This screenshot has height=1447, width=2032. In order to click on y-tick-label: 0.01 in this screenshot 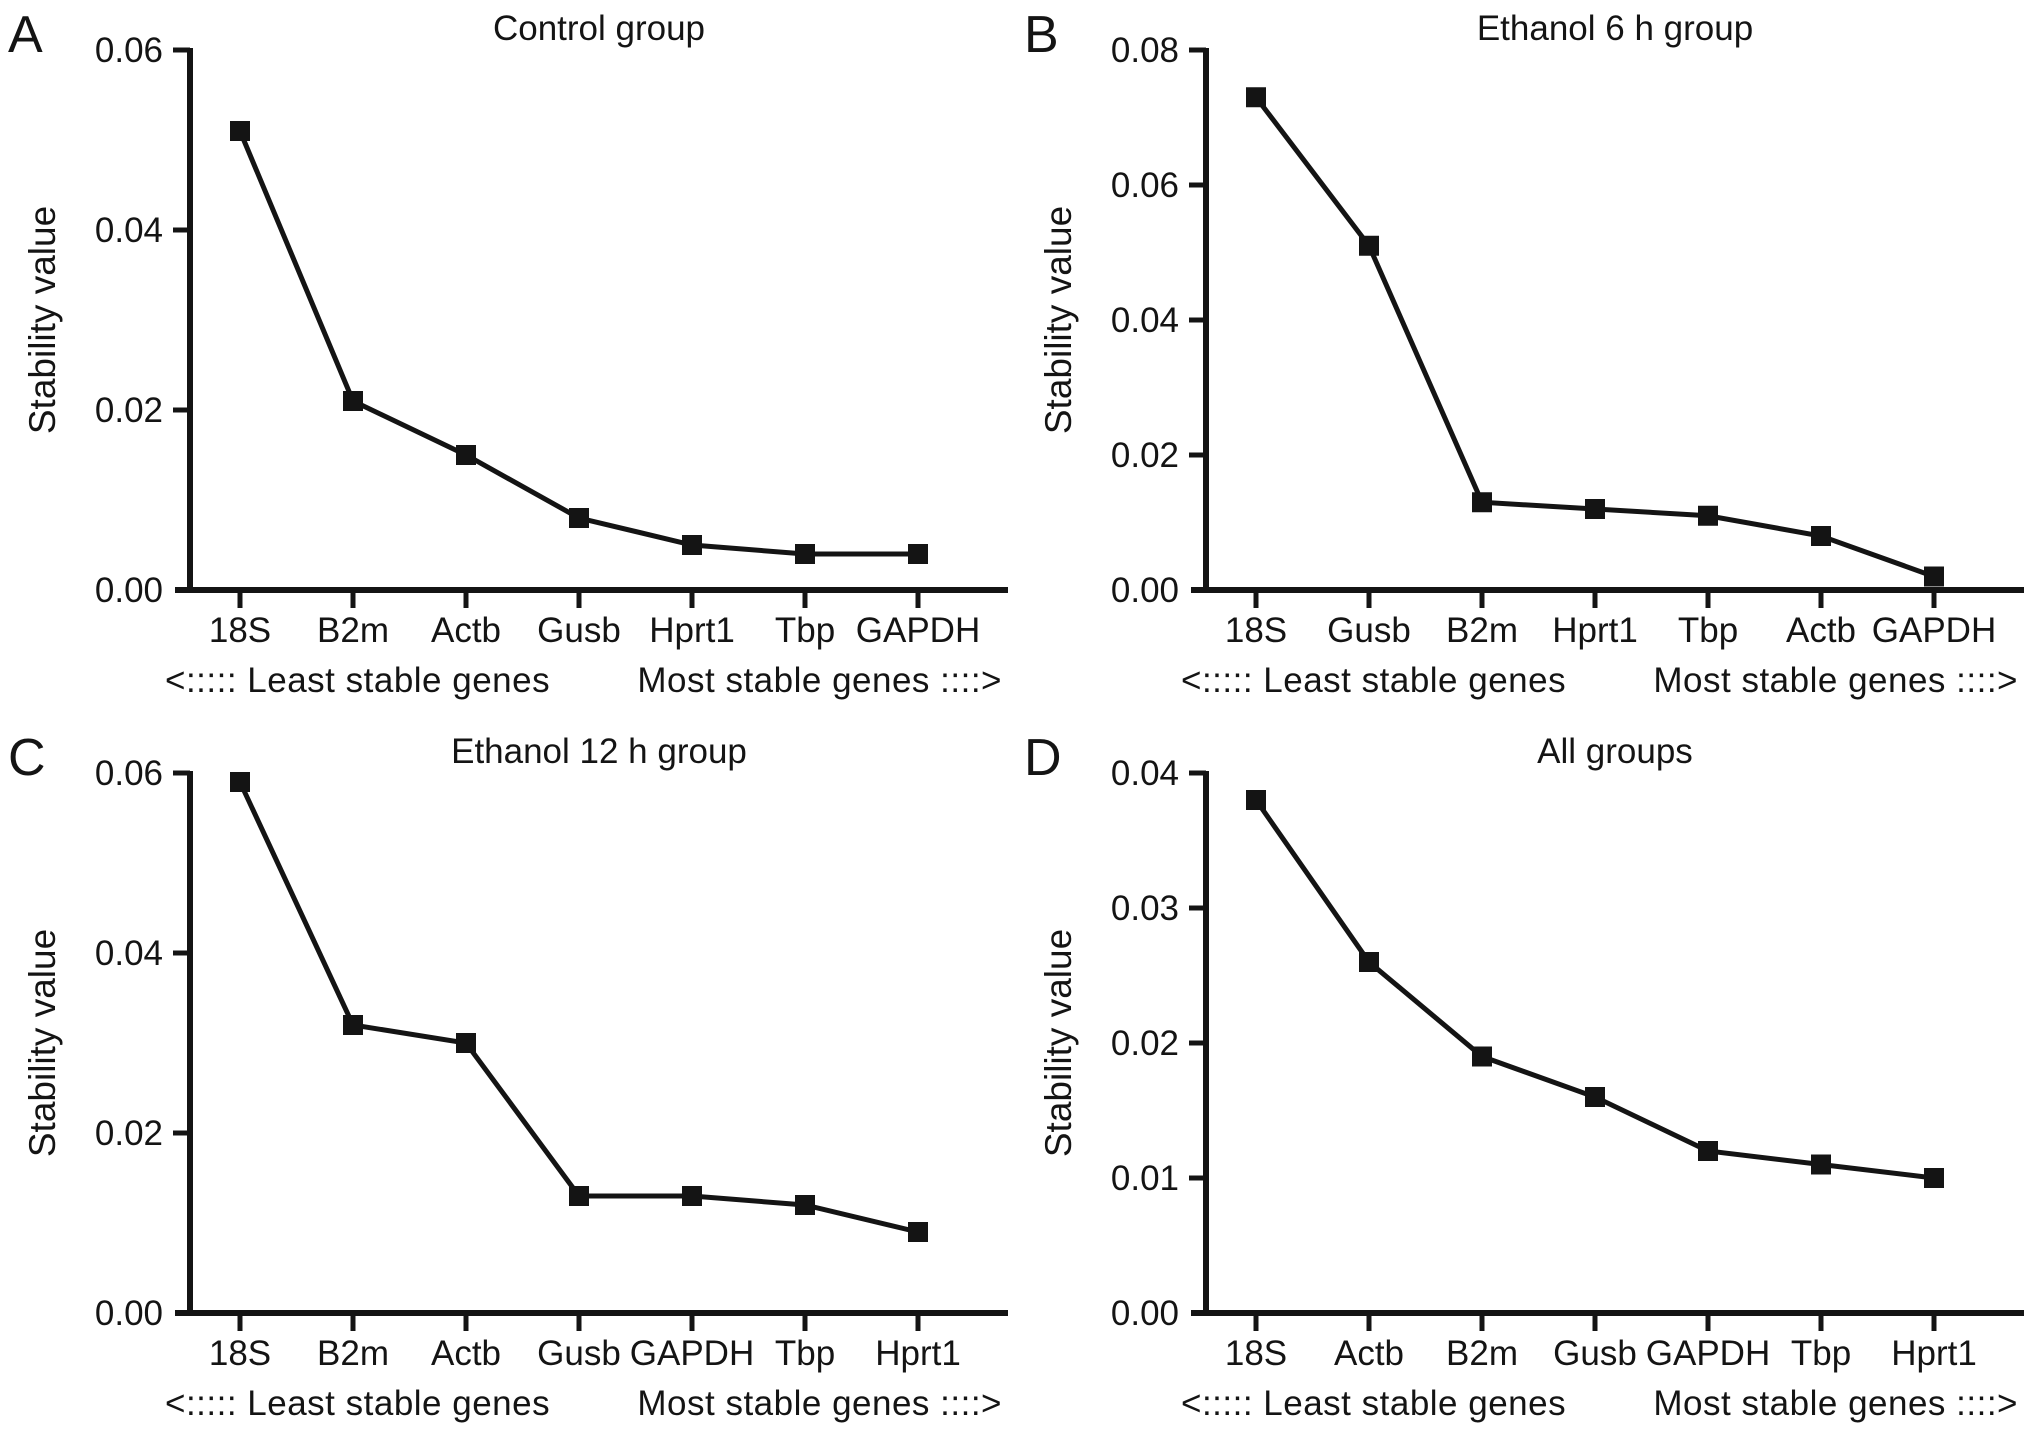, I will do `click(1145, 1178)`.